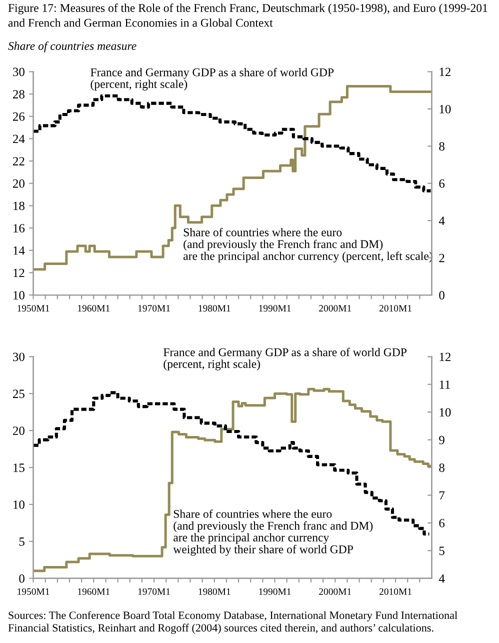  What do you see at coordinates (19, 250) in the screenshot?
I see `y-tick-label: 14` at bounding box center [19, 250].